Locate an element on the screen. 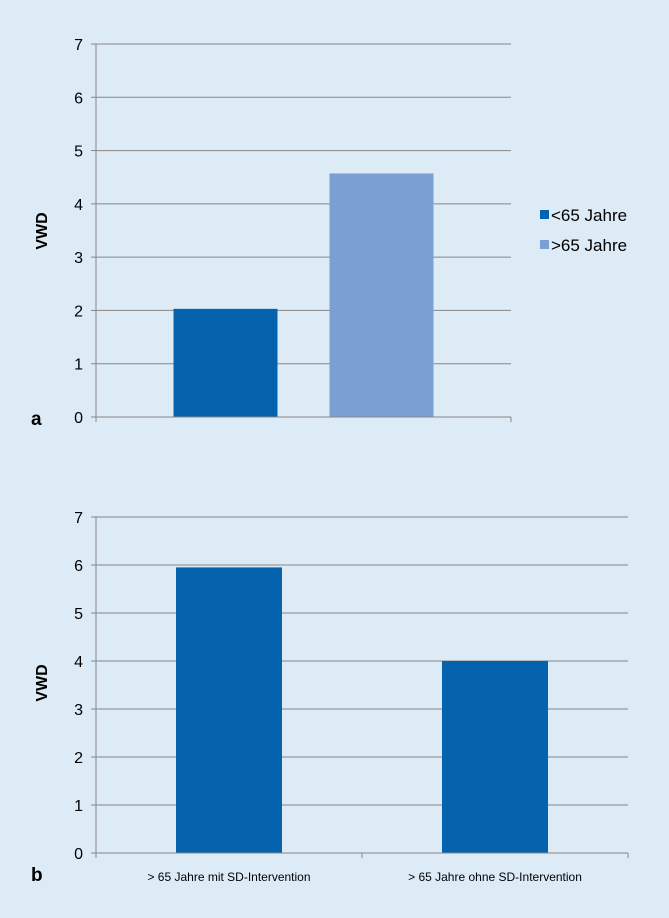  legend-label-under-65: <65 Jahre is located at coordinates (589, 215).